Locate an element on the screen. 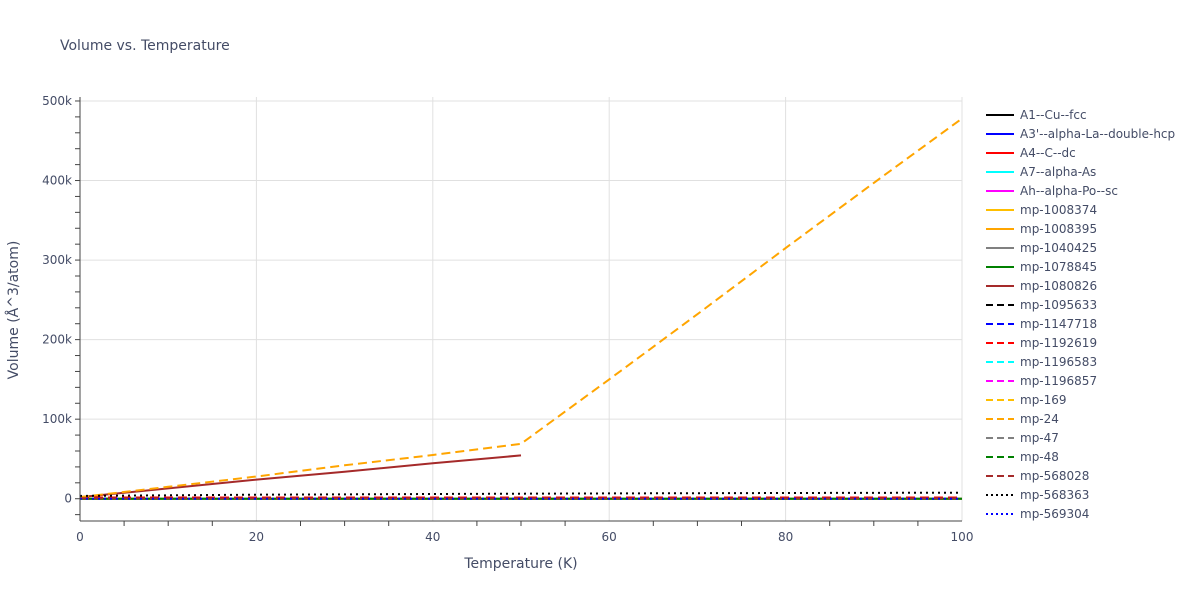  legend-label: mp-569304 is located at coordinates (1054, 514).